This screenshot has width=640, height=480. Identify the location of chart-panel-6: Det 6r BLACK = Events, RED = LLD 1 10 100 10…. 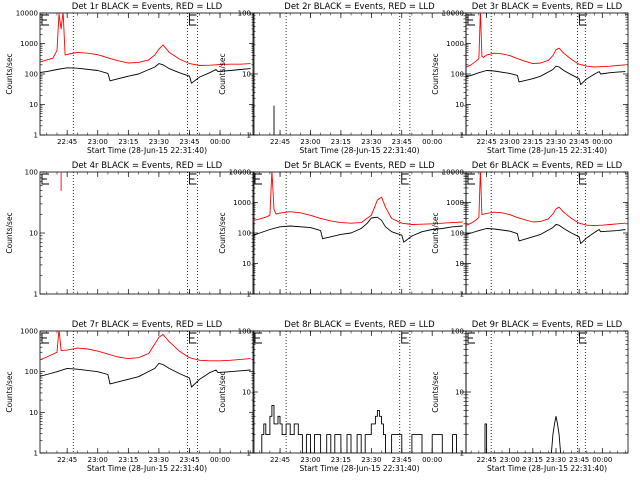
(530, 230).